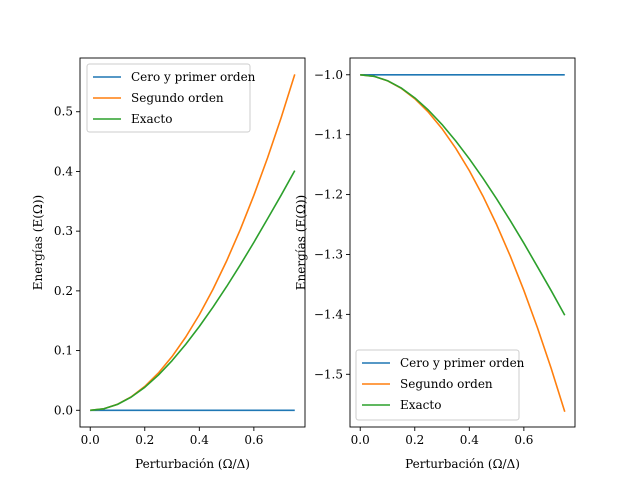 This screenshot has width=640, height=480. Describe the element at coordinates (328, 374) in the screenshot. I see `y-tick-label: −1.5` at that location.